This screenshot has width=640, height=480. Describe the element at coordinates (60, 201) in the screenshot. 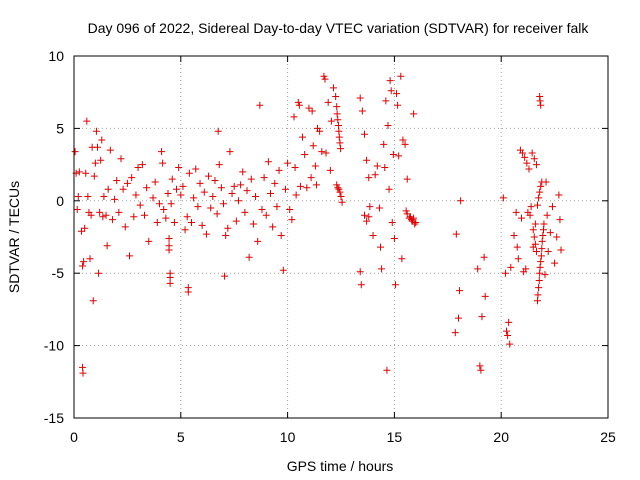

I see `y-tick-label: 0` at that location.